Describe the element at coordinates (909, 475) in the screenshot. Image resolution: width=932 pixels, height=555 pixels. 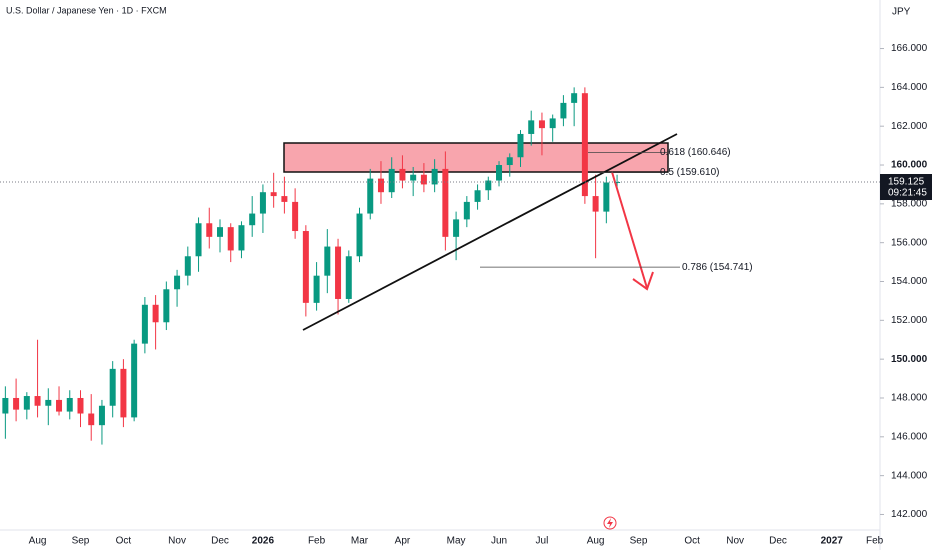
I see `y-tick-label: 144.000` at that location.